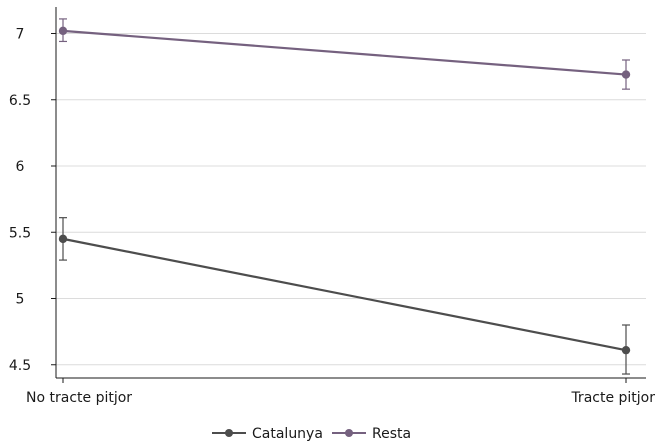  What do you see at coordinates (612, 398) in the screenshot?
I see `x-tick-label: Tracte pitjor` at bounding box center [612, 398].